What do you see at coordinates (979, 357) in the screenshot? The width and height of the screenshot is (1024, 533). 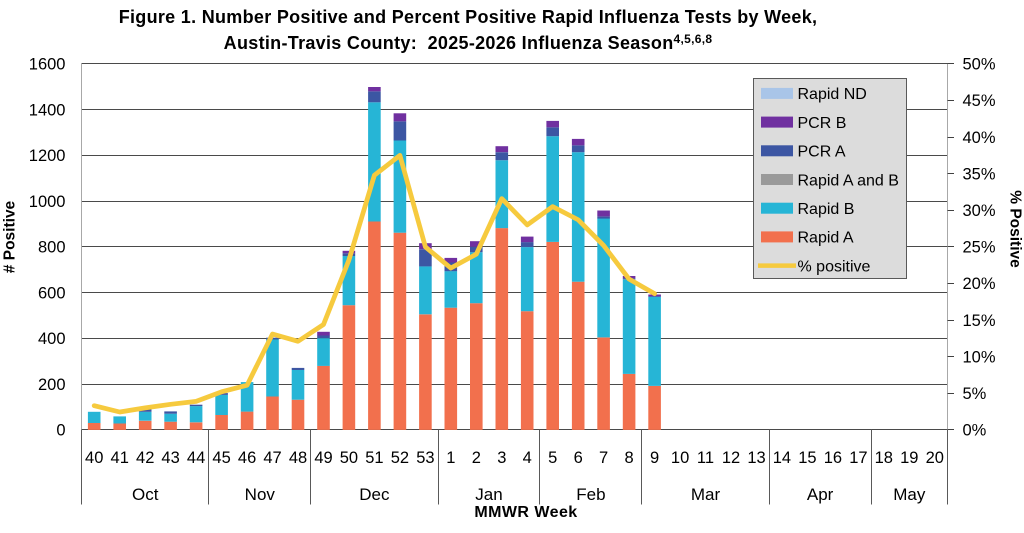 I see `svg-text: 10%` at bounding box center [979, 357].